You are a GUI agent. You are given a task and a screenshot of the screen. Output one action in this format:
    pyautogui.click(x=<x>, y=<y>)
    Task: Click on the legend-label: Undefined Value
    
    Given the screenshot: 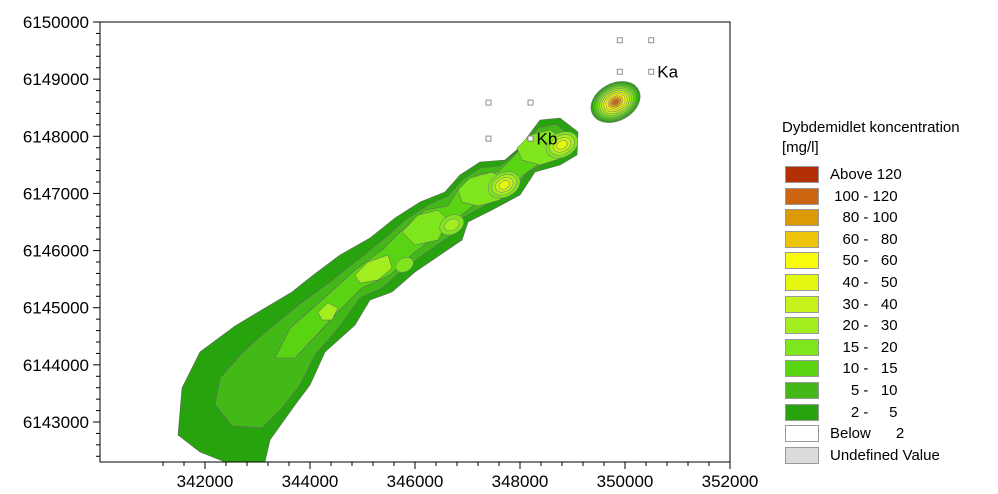 What is the action you would take?
    pyautogui.click(x=885, y=455)
    